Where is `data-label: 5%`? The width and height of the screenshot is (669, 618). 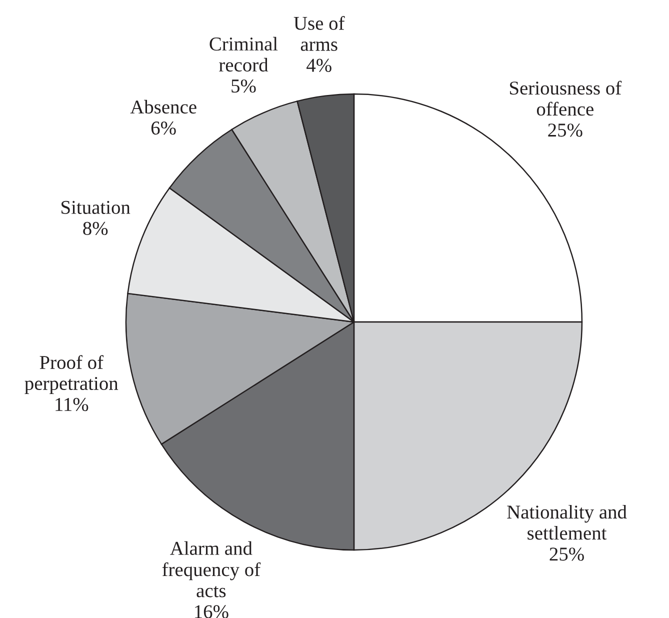 data-label: 5% is located at coordinates (244, 86).